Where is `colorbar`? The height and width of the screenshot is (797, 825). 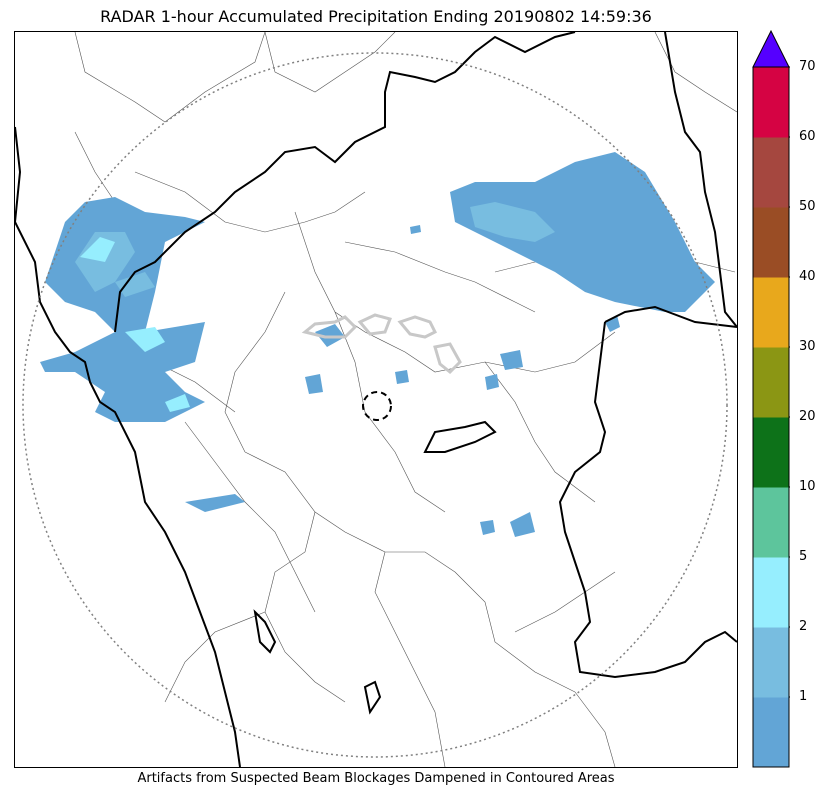 colorbar is located at coordinates (772, 398).